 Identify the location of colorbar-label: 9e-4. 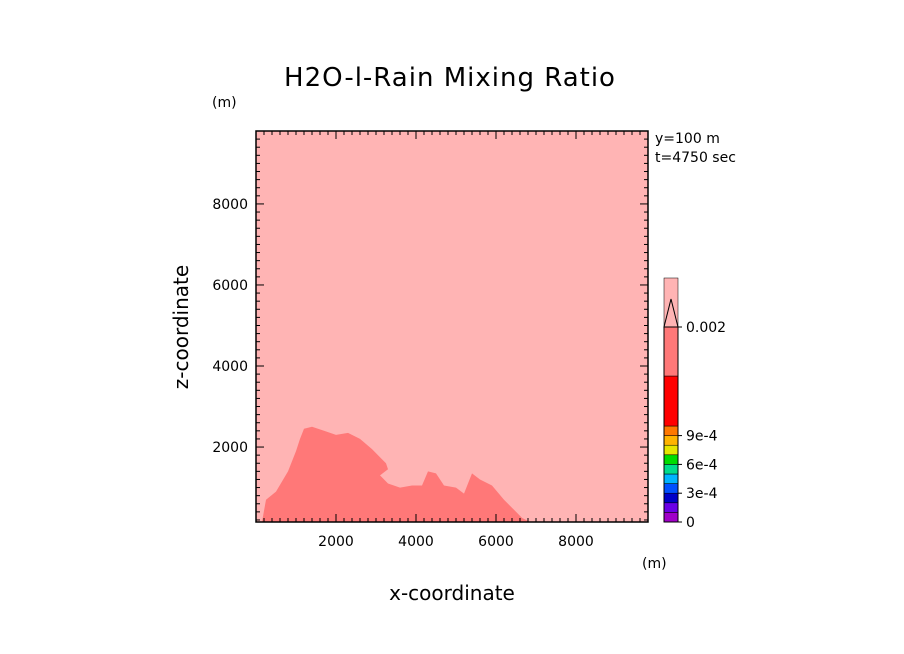
(702, 437).